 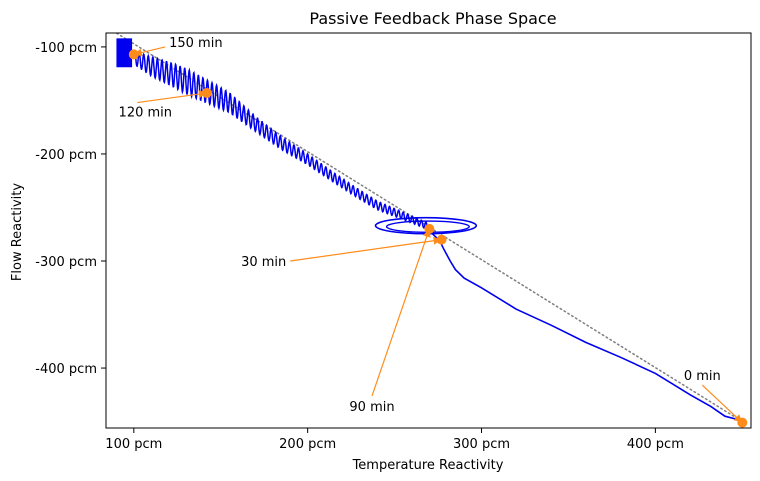 What do you see at coordinates (481, 444) in the screenshot?
I see `x-tick-label: 300 pcm` at bounding box center [481, 444].